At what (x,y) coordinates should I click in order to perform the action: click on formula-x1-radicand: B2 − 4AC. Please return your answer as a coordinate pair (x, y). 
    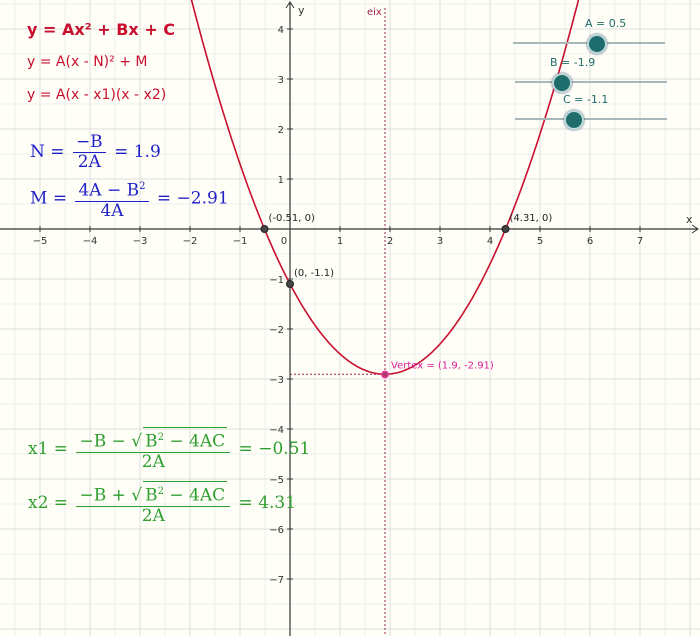
    Looking at the image, I should click on (185, 439).